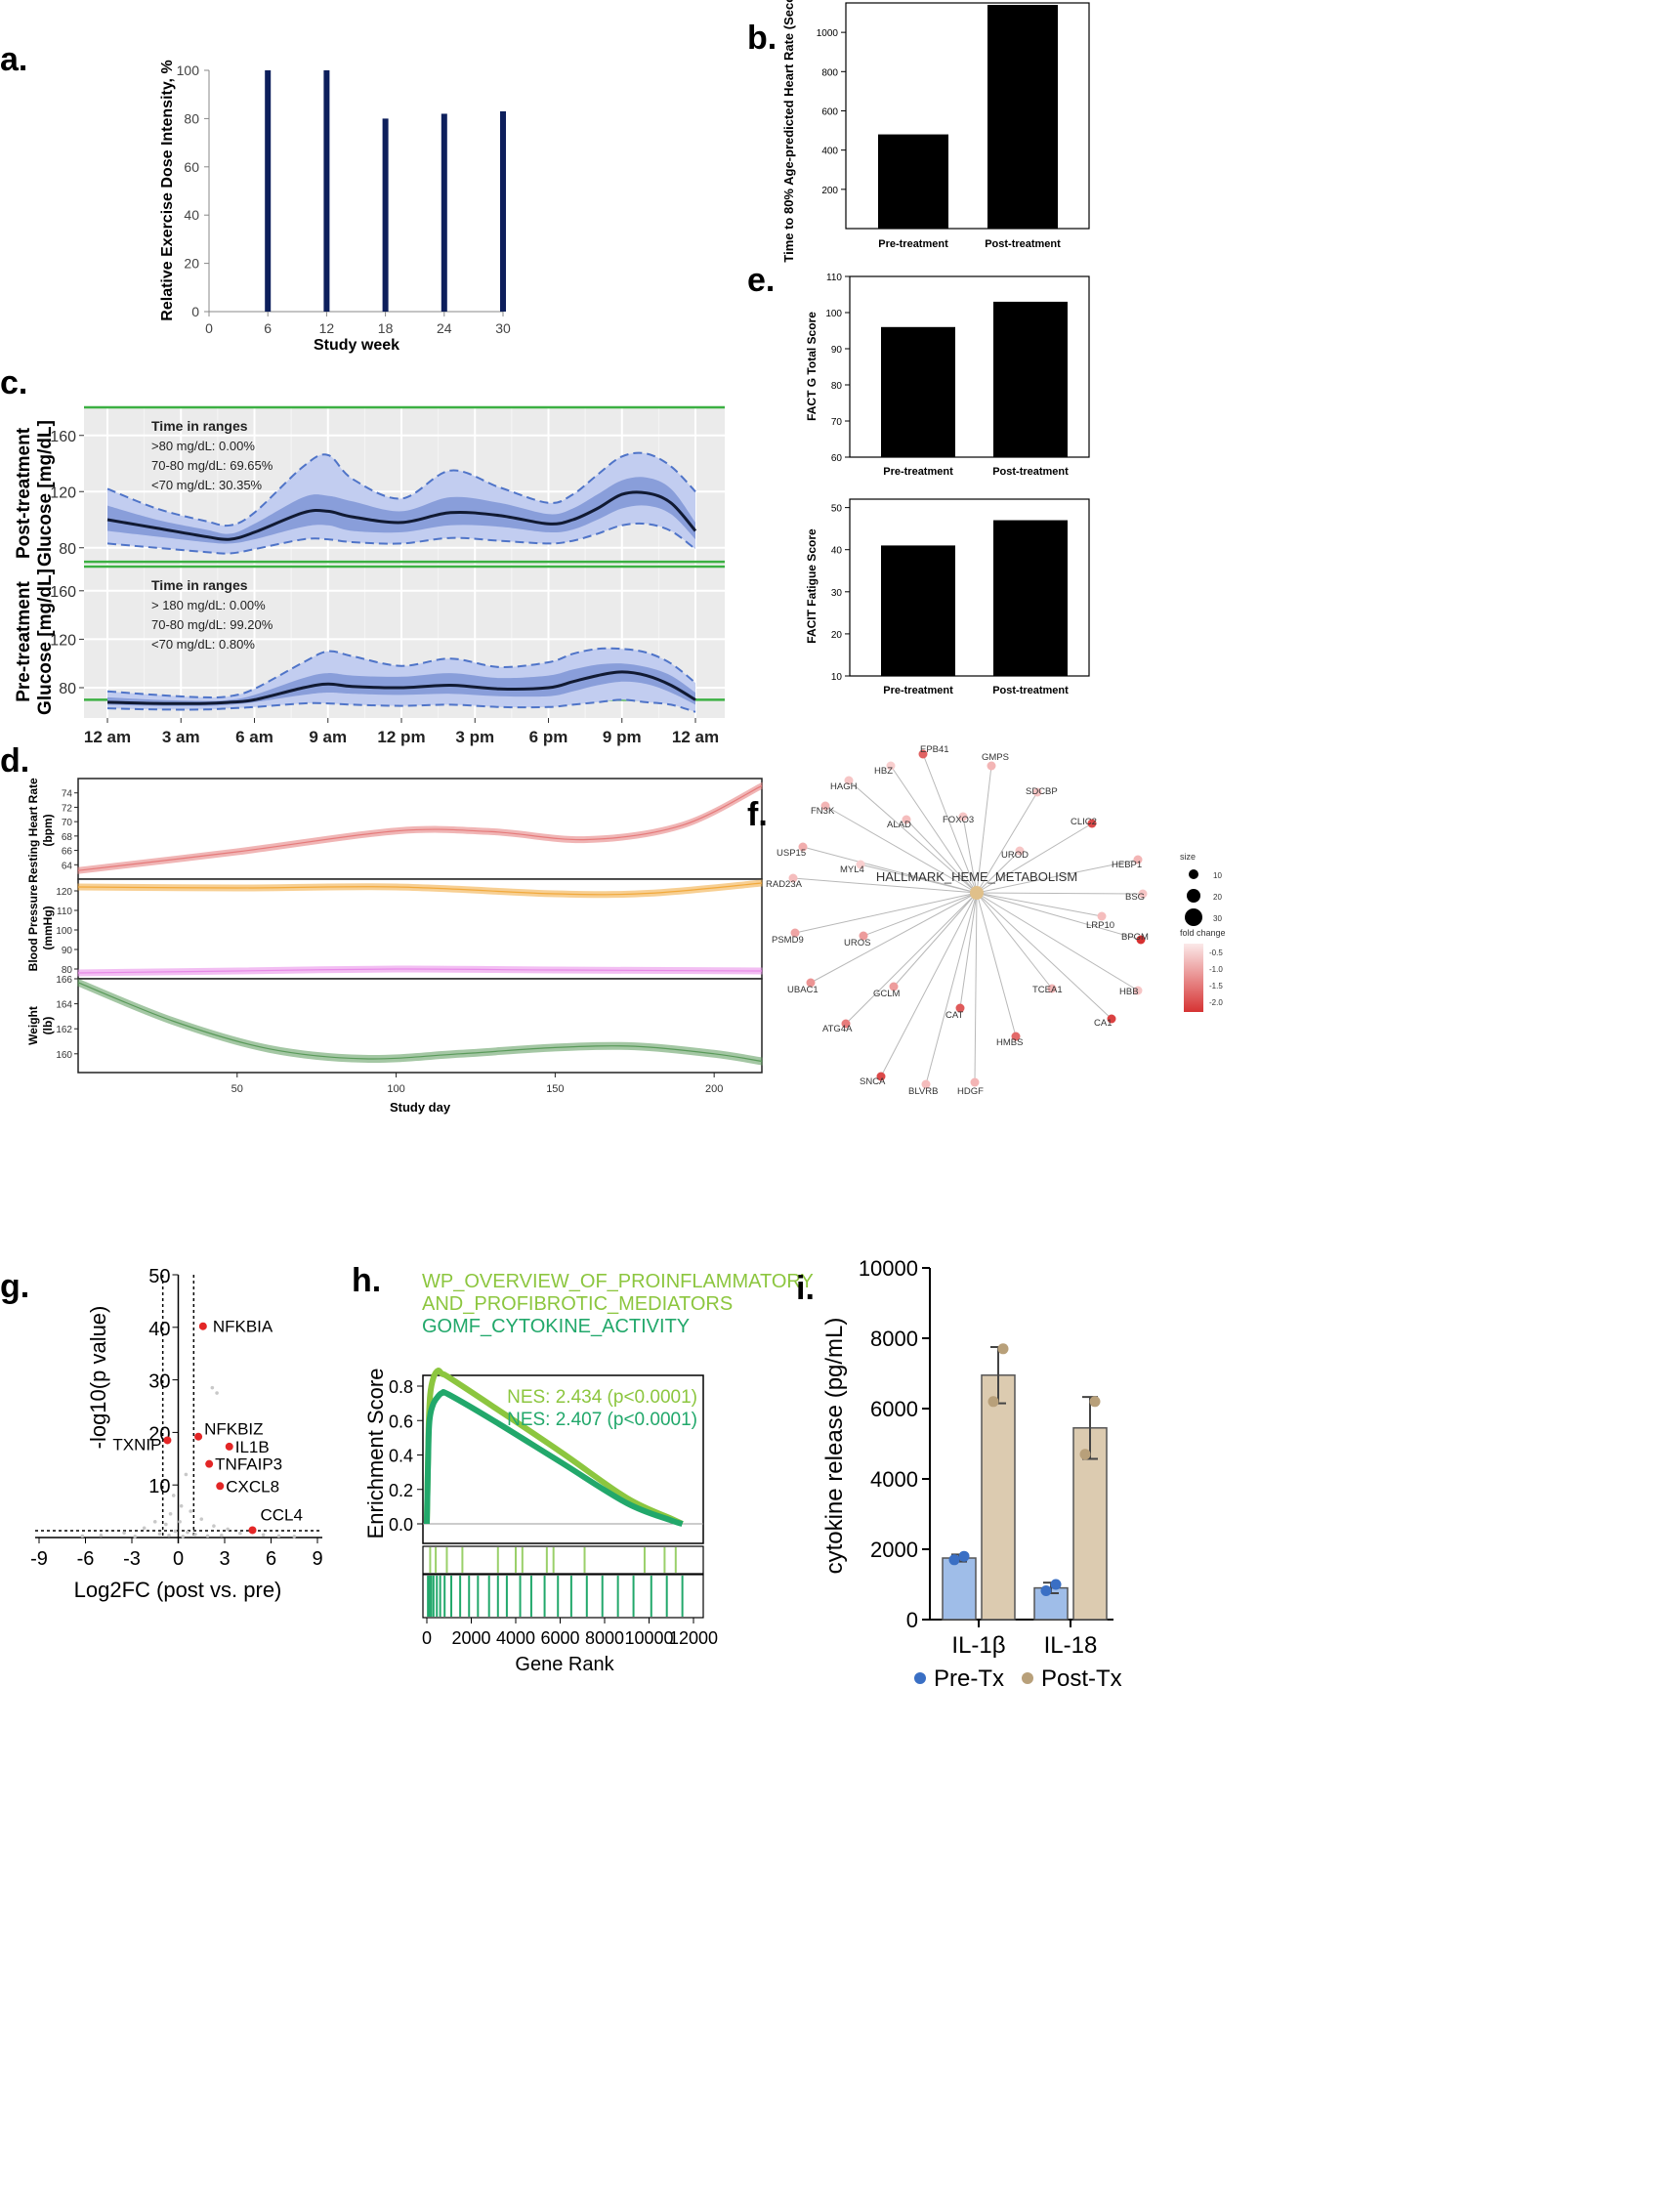 The height and width of the screenshot is (2192, 1680). I want to click on h-nes-label: NES: 2.407 (p<0.0001), so click(602, 1420).